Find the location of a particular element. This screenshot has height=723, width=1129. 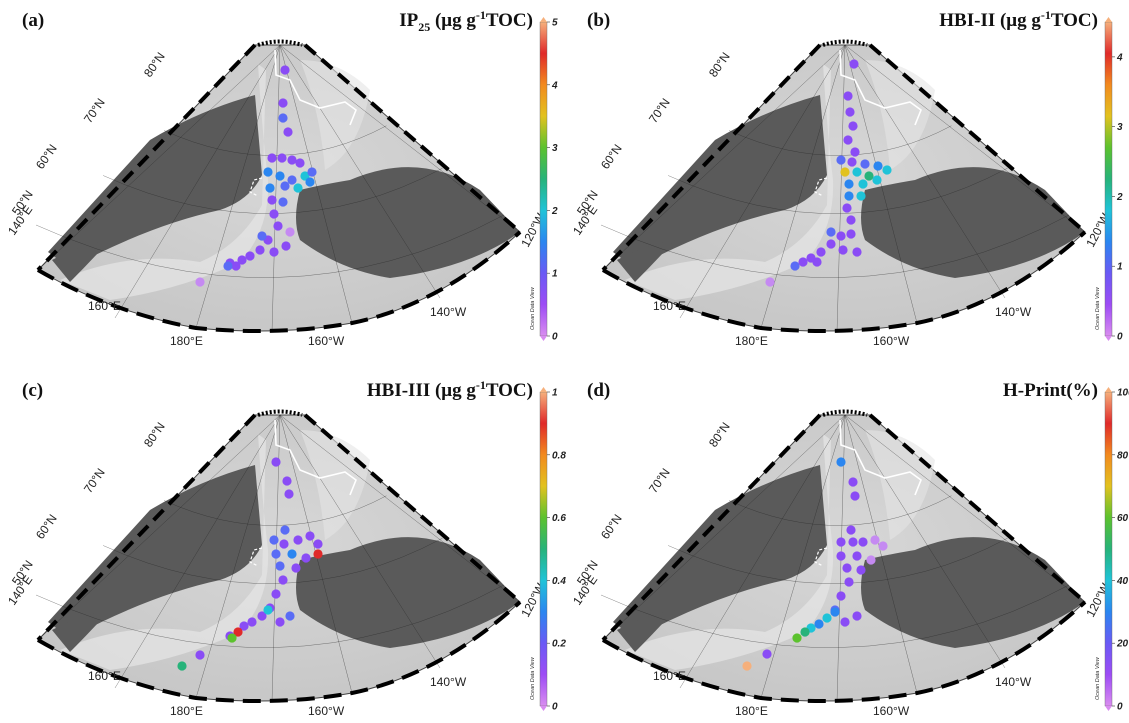

panel-title: HBI-II (μg g-1TOC) is located at coordinates (1018, 19).